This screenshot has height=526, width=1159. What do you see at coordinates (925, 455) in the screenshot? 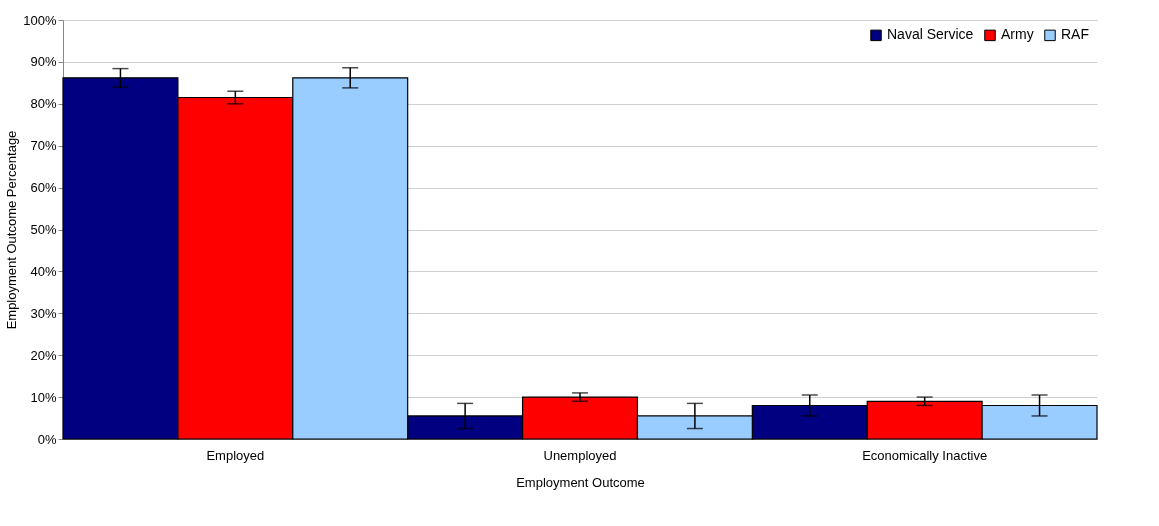
I see `x-tick-label: Economically Inactive` at bounding box center [925, 455].